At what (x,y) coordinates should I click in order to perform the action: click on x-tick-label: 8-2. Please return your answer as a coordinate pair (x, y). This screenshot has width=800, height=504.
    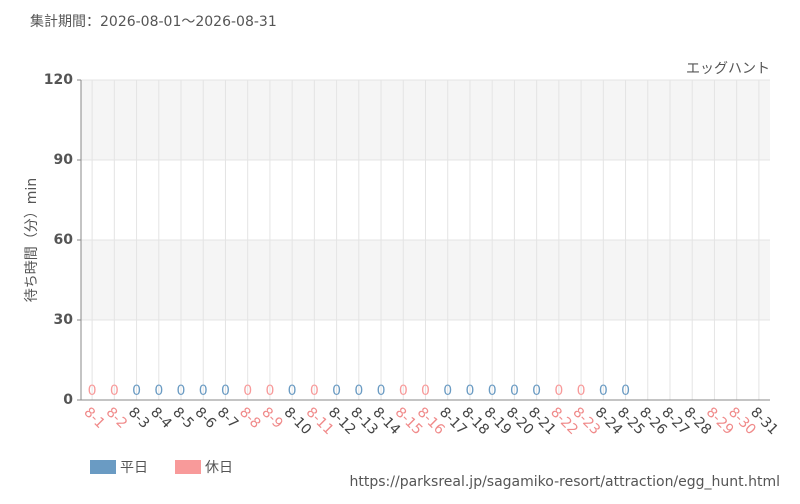
    Looking at the image, I should click on (116, 417).